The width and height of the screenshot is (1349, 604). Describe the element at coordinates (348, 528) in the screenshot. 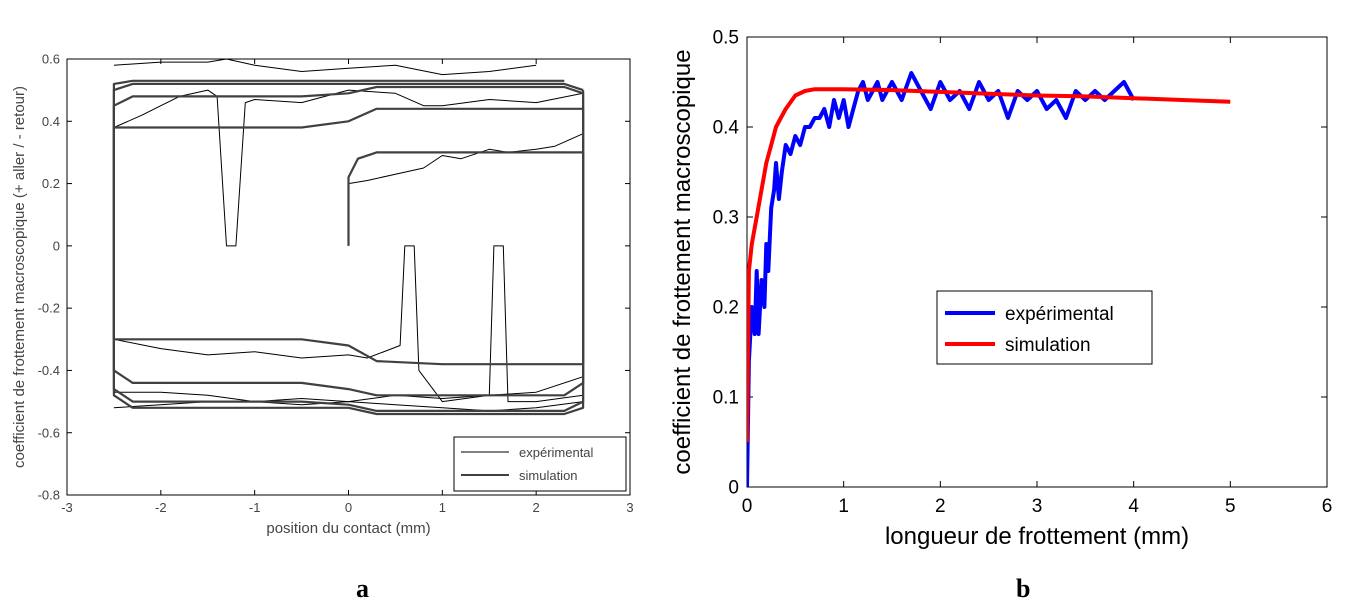

I see `x-axis-label: position du contact (mm)` at that location.